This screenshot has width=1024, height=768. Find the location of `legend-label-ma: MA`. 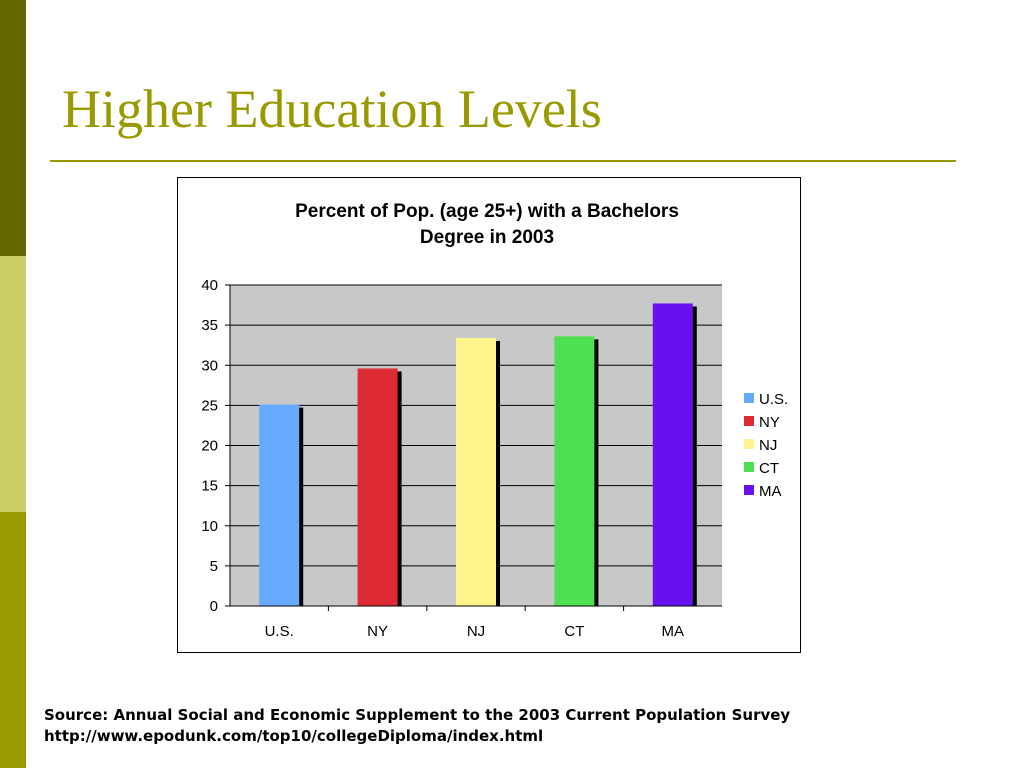

legend-label-ma: MA is located at coordinates (770, 491).